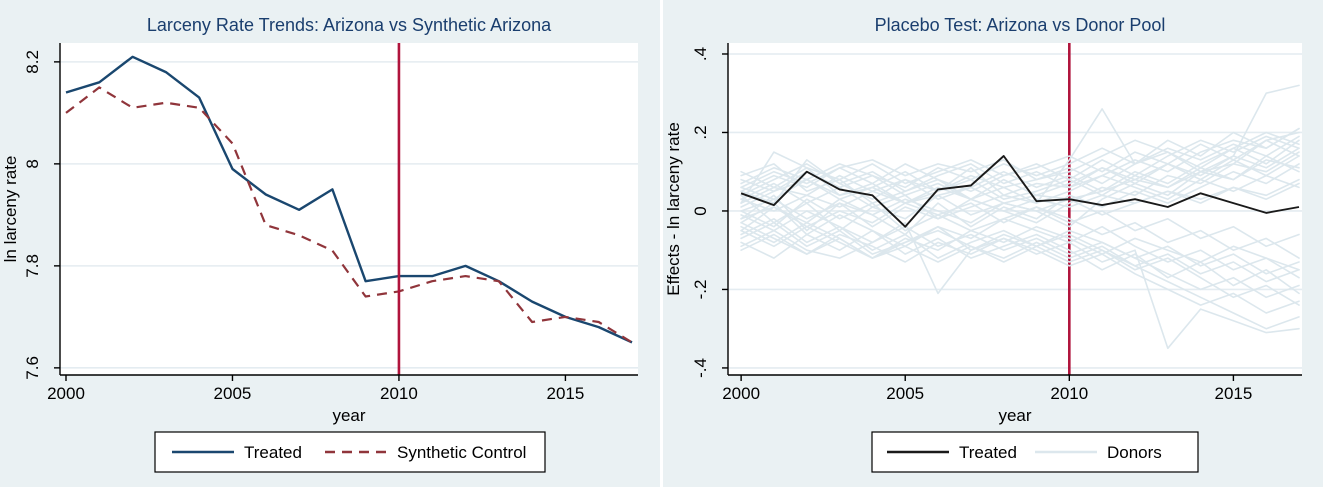  What do you see at coordinates (700, 290) in the screenshot?
I see `y-tick-label: -.2` at bounding box center [700, 290].